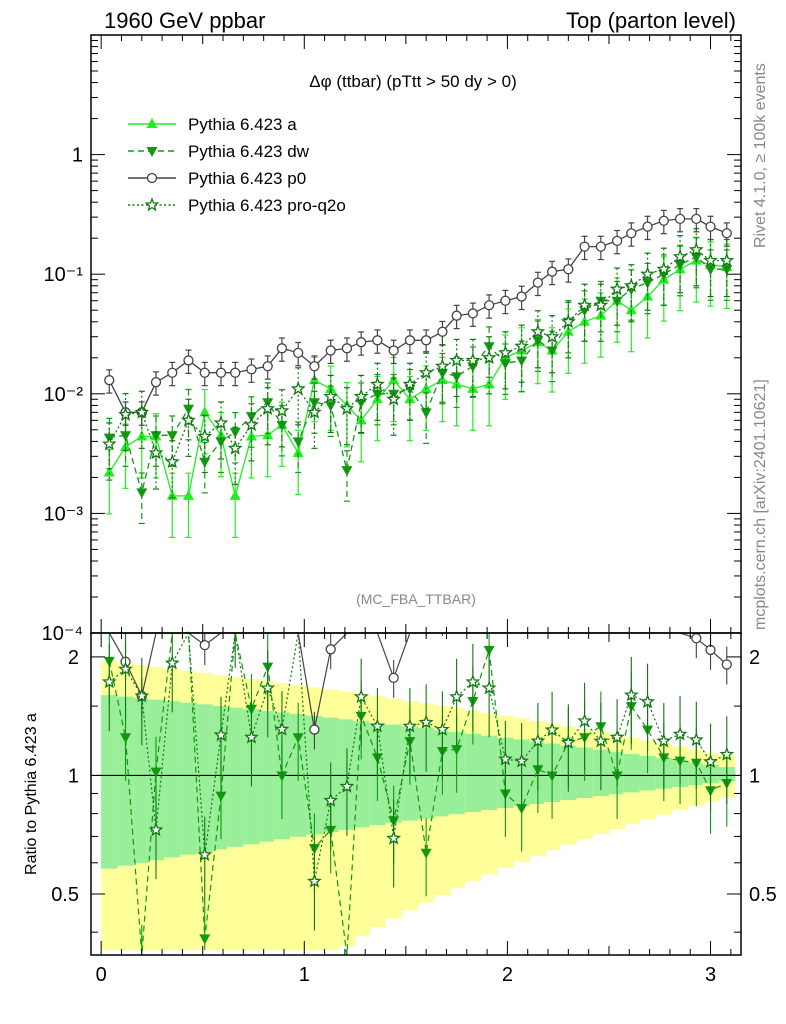 This screenshot has height=1024, width=786. I want to click on y-tick-label: 10⁻², so click(64, 395).